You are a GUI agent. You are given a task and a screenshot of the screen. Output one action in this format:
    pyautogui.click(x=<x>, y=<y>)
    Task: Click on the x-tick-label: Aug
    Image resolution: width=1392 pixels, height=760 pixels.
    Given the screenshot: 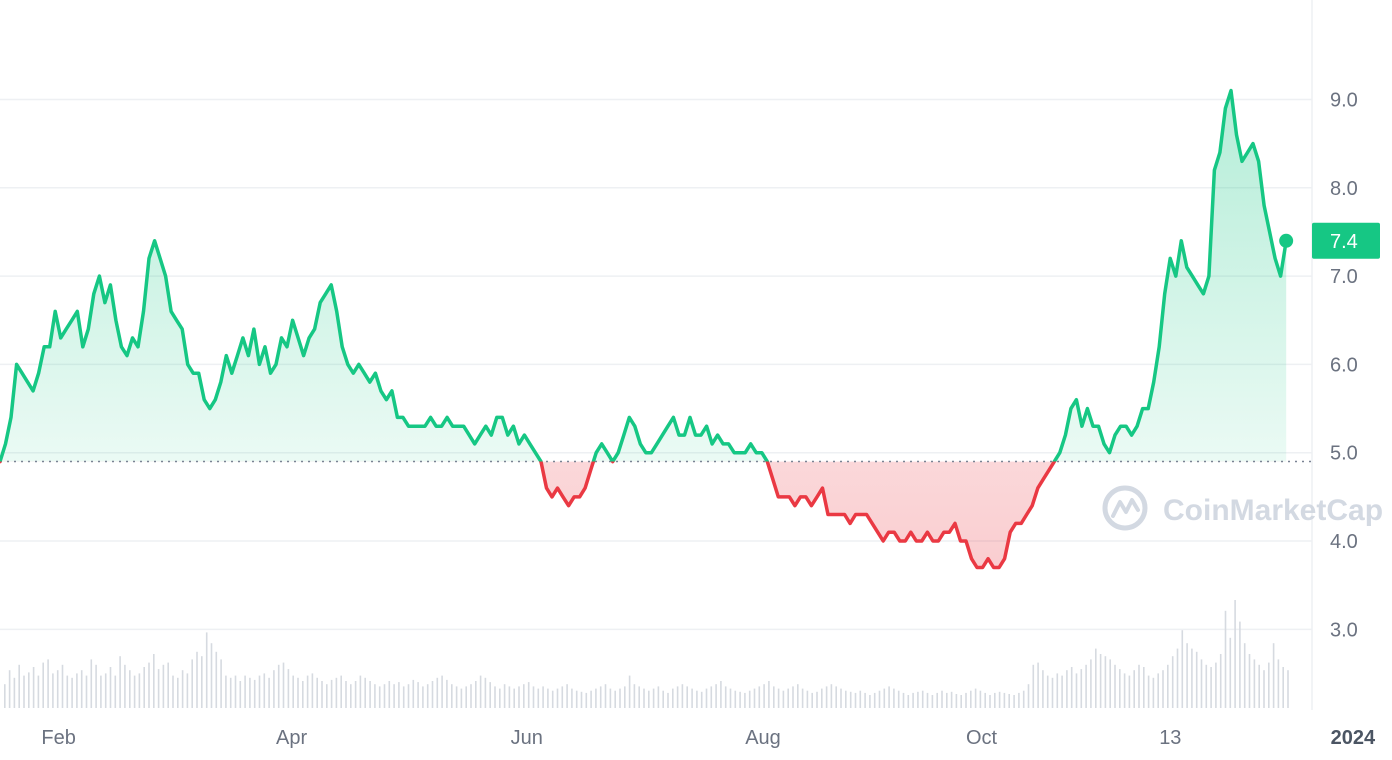 What is the action you would take?
    pyautogui.click(x=763, y=738)
    